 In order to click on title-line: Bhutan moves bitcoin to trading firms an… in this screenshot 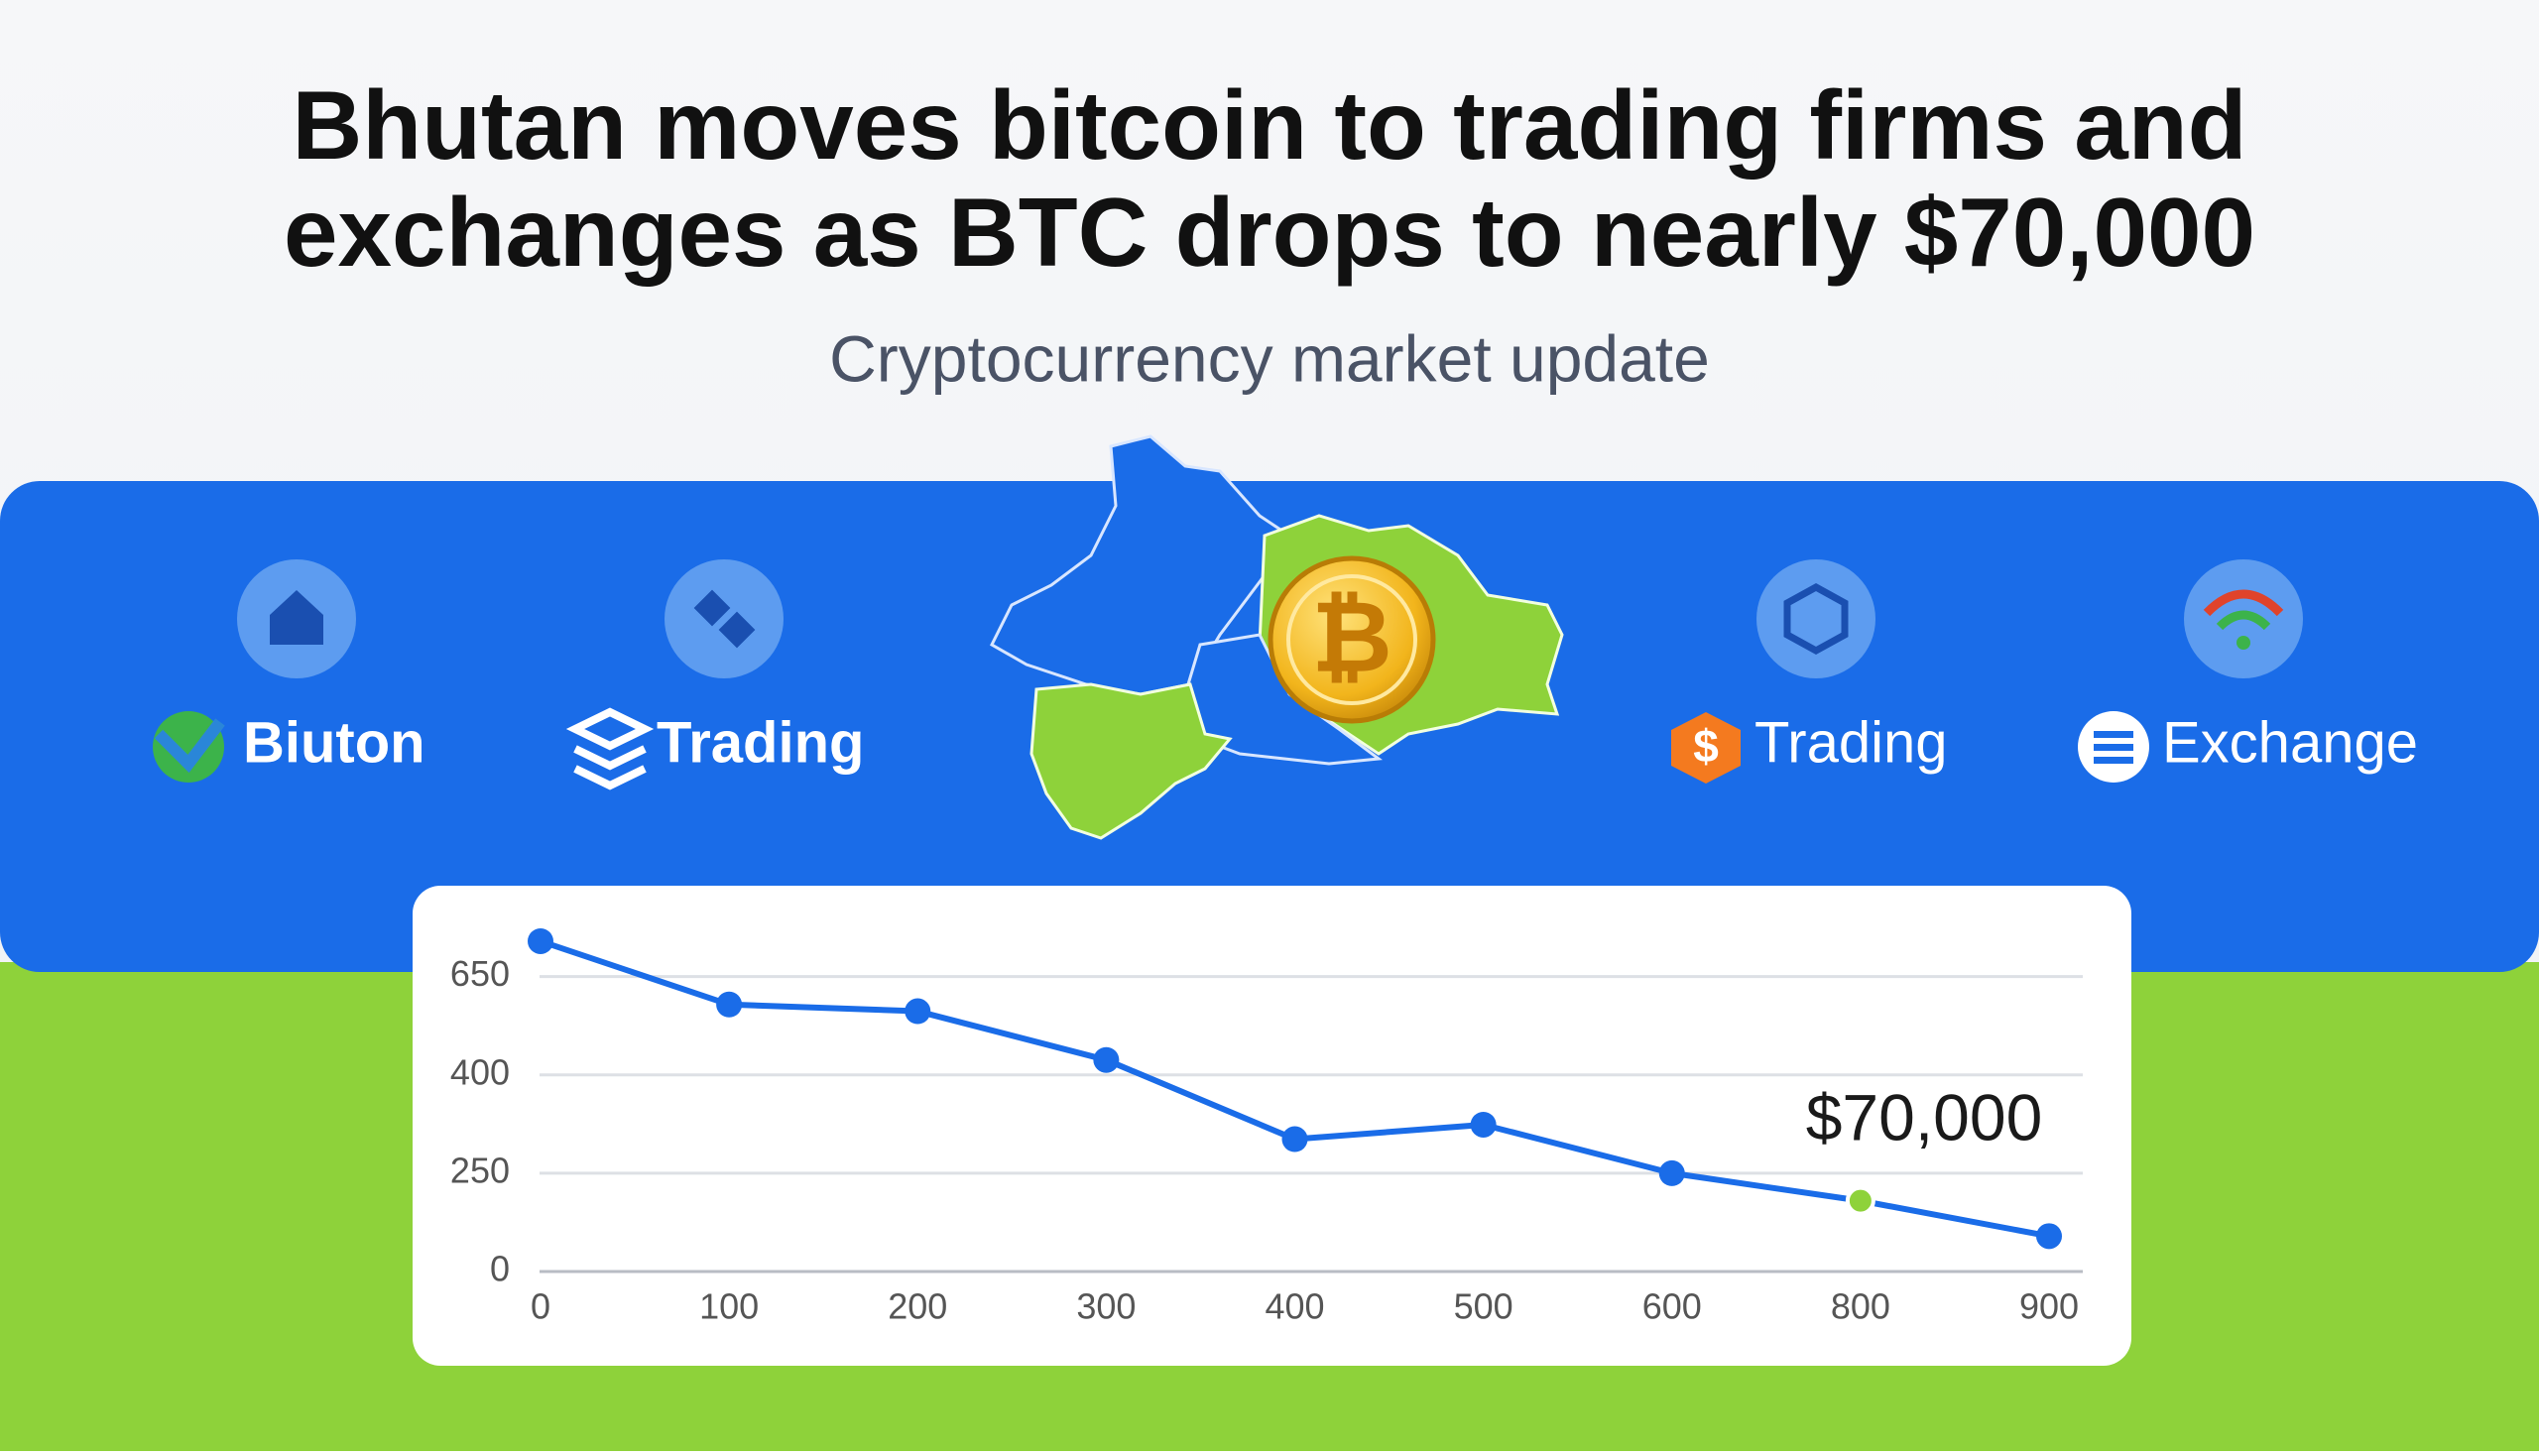, I will do `click(1269, 125)`.